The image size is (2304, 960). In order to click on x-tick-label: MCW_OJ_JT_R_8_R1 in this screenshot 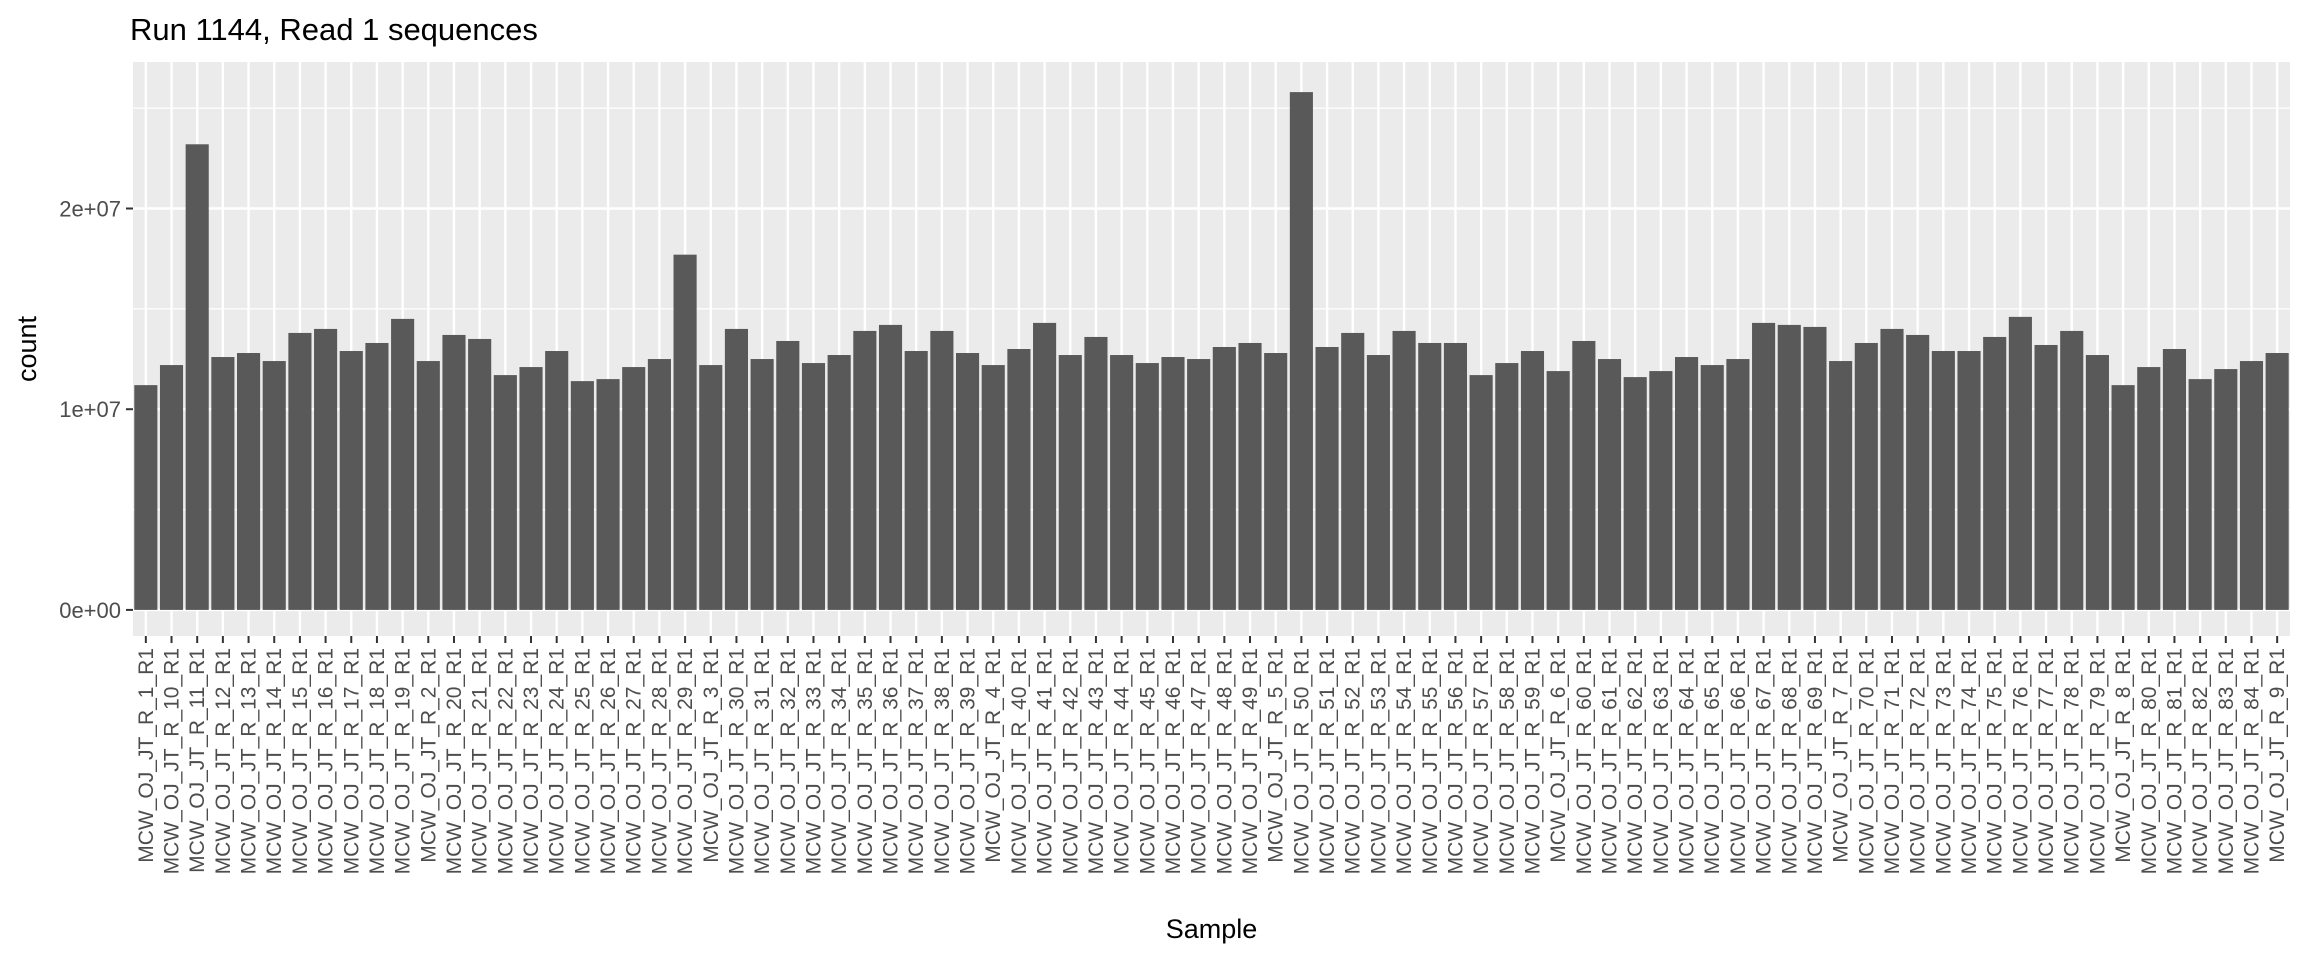, I will do `click(2123, 755)`.